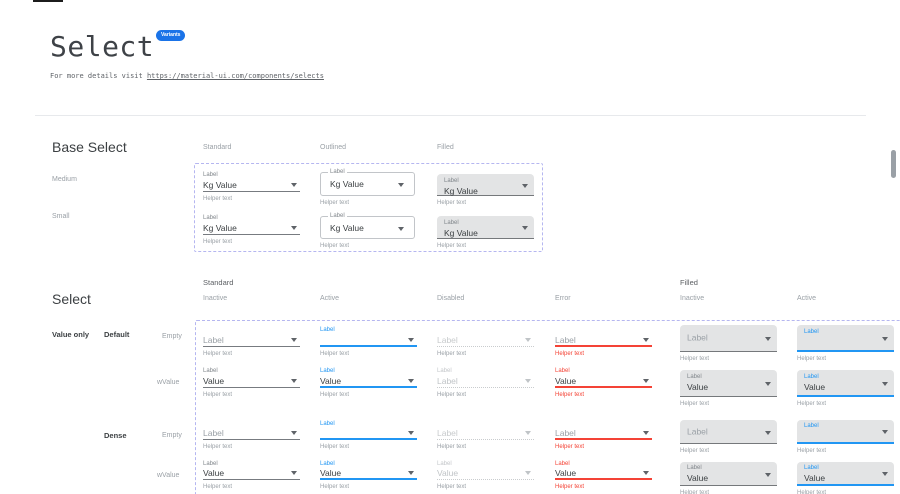  What do you see at coordinates (71, 334) in the screenshot?
I see `row-label-value-only: Value only` at bounding box center [71, 334].